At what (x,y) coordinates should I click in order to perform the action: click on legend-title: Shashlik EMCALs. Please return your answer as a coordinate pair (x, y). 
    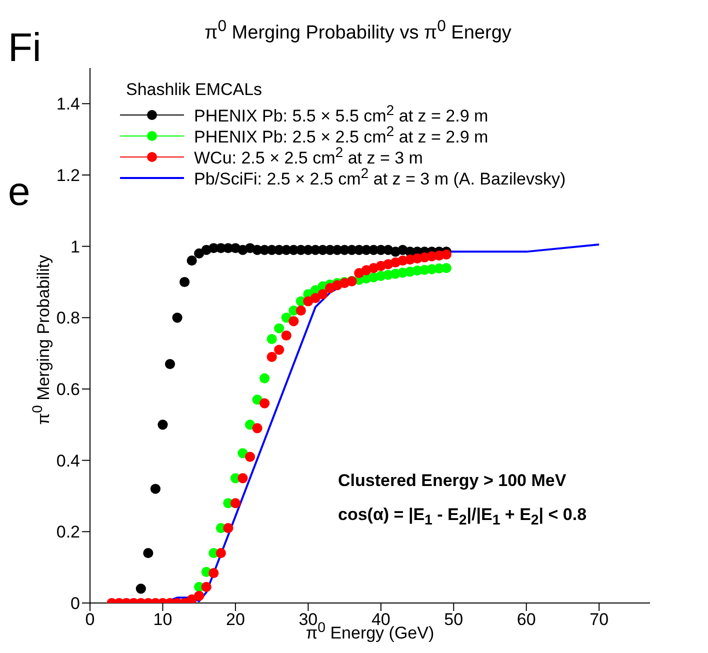
    Looking at the image, I should click on (195, 90).